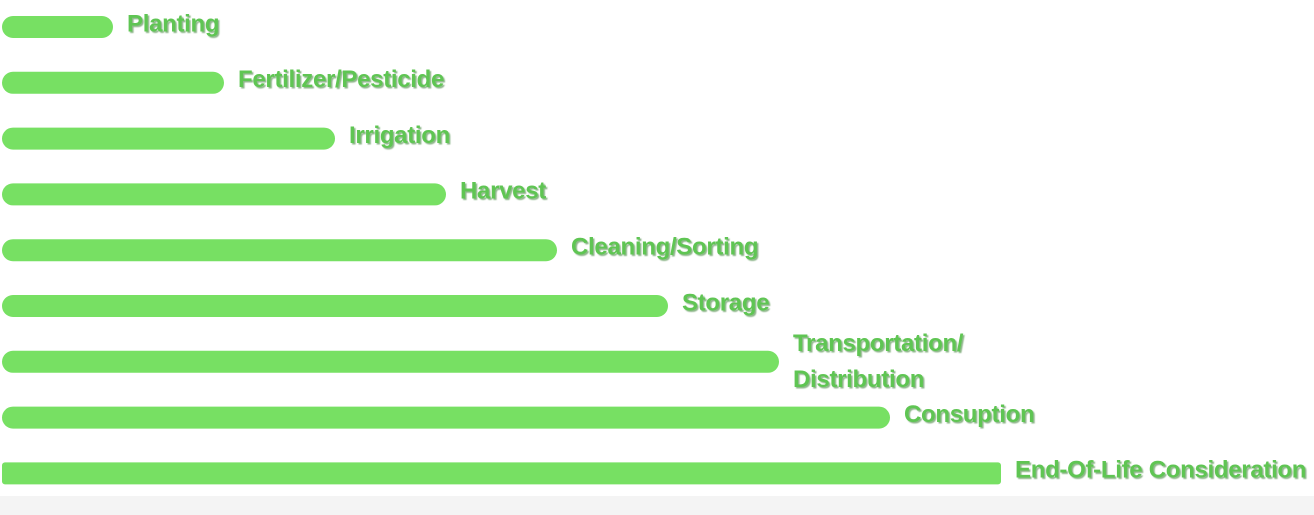 This screenshot has height=515, width=1314. What do you see at coordinates (173, 23) in the screenshot?
I see `bar-label-1: Planting` at bounding box center [173, 23].